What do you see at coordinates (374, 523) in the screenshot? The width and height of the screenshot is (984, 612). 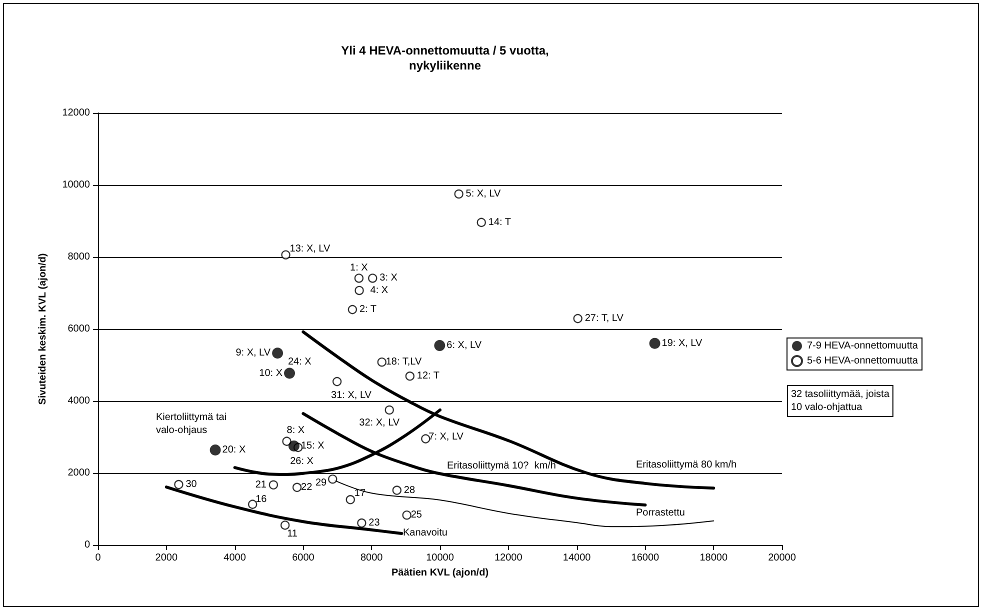 I see `annotation: 23` at bounding box center [374, 523].